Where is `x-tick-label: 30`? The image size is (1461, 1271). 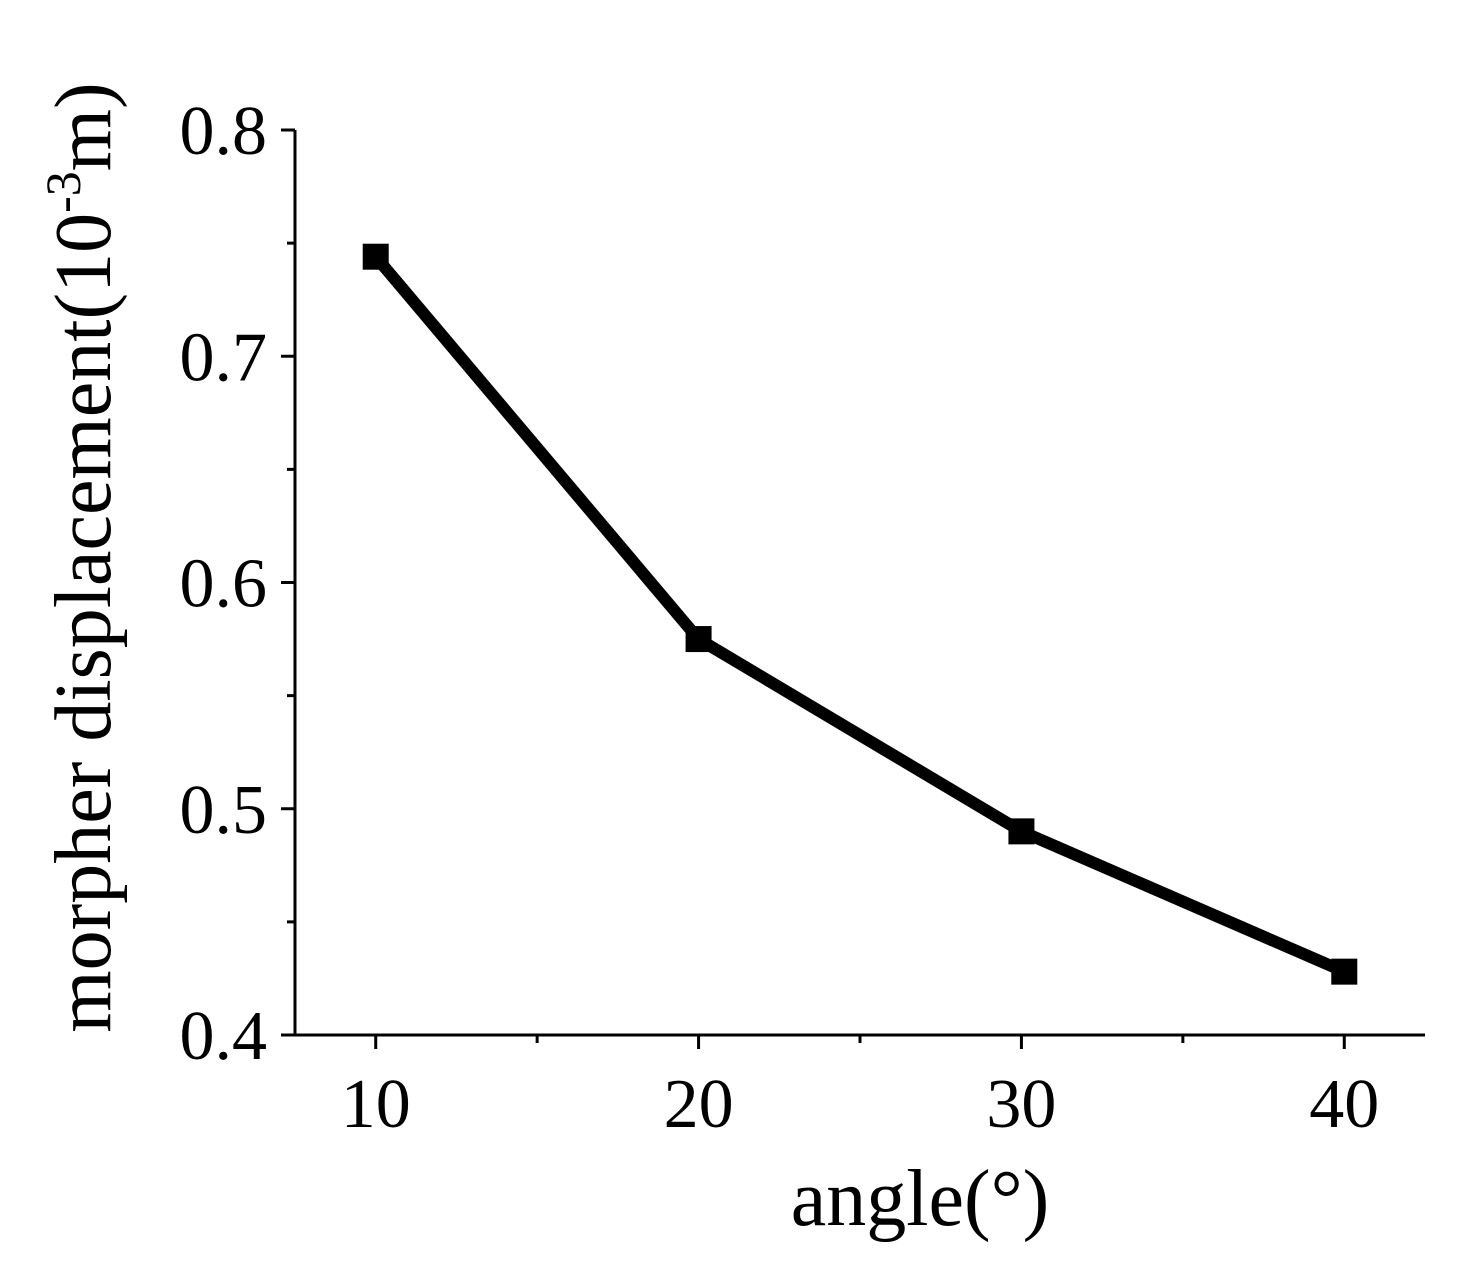
x-tick-label: 30 is located at coordinates (1021, 1104).